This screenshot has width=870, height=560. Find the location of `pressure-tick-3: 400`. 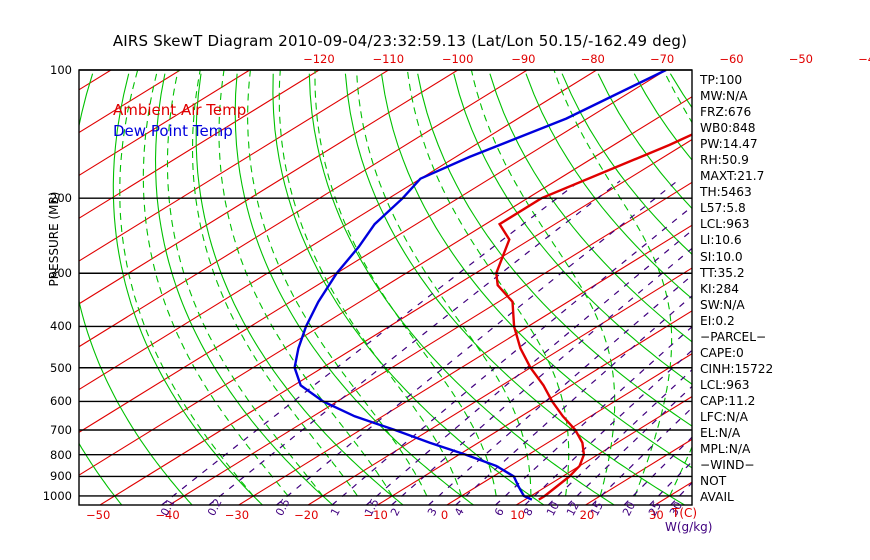

pressure-tick-3: 400 is located at coordinates (61, 326).